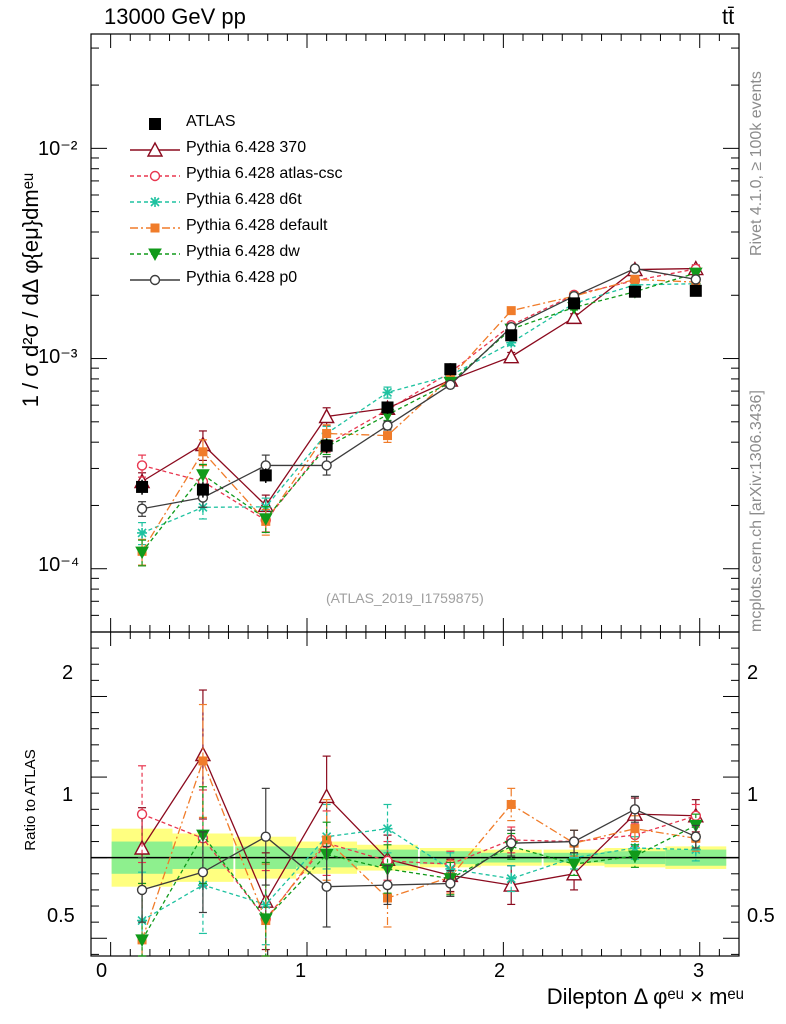 This screenshot has width=786, height=1024. Describe the element at coordinates (753, 795) in the screenshot. I see `ratio-y-tick-label-right: 1` at that location.